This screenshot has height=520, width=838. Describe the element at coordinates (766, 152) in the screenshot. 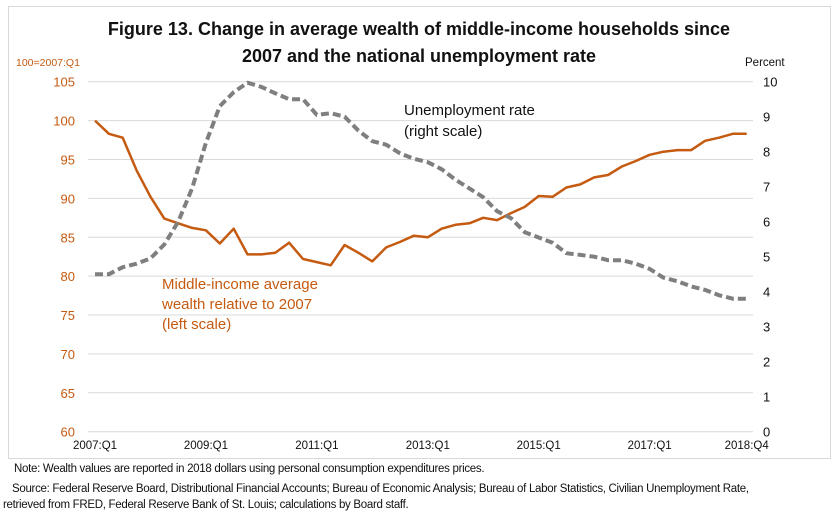

I see `right-tick-label: 8` at that location.